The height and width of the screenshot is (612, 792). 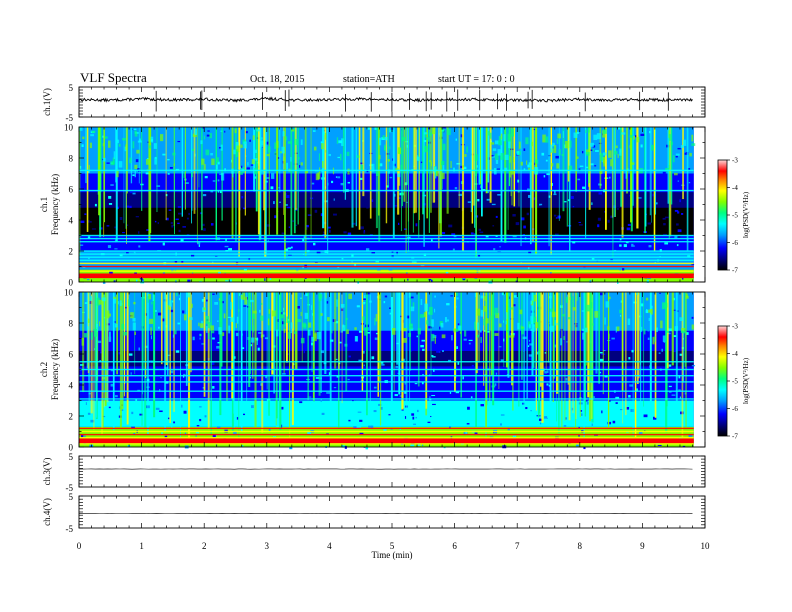 I want to click on x-tick-label: 7, so click(x=517, y=546).